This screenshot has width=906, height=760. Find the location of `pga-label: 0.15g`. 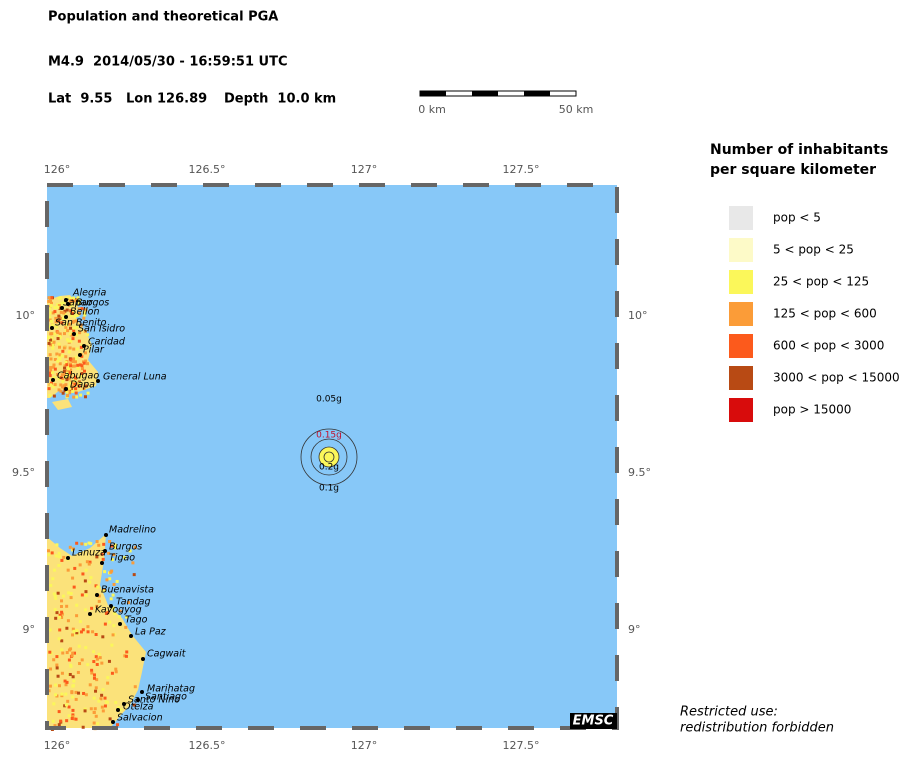

pga-label: 0.15g is located at coordinates (329, 436).